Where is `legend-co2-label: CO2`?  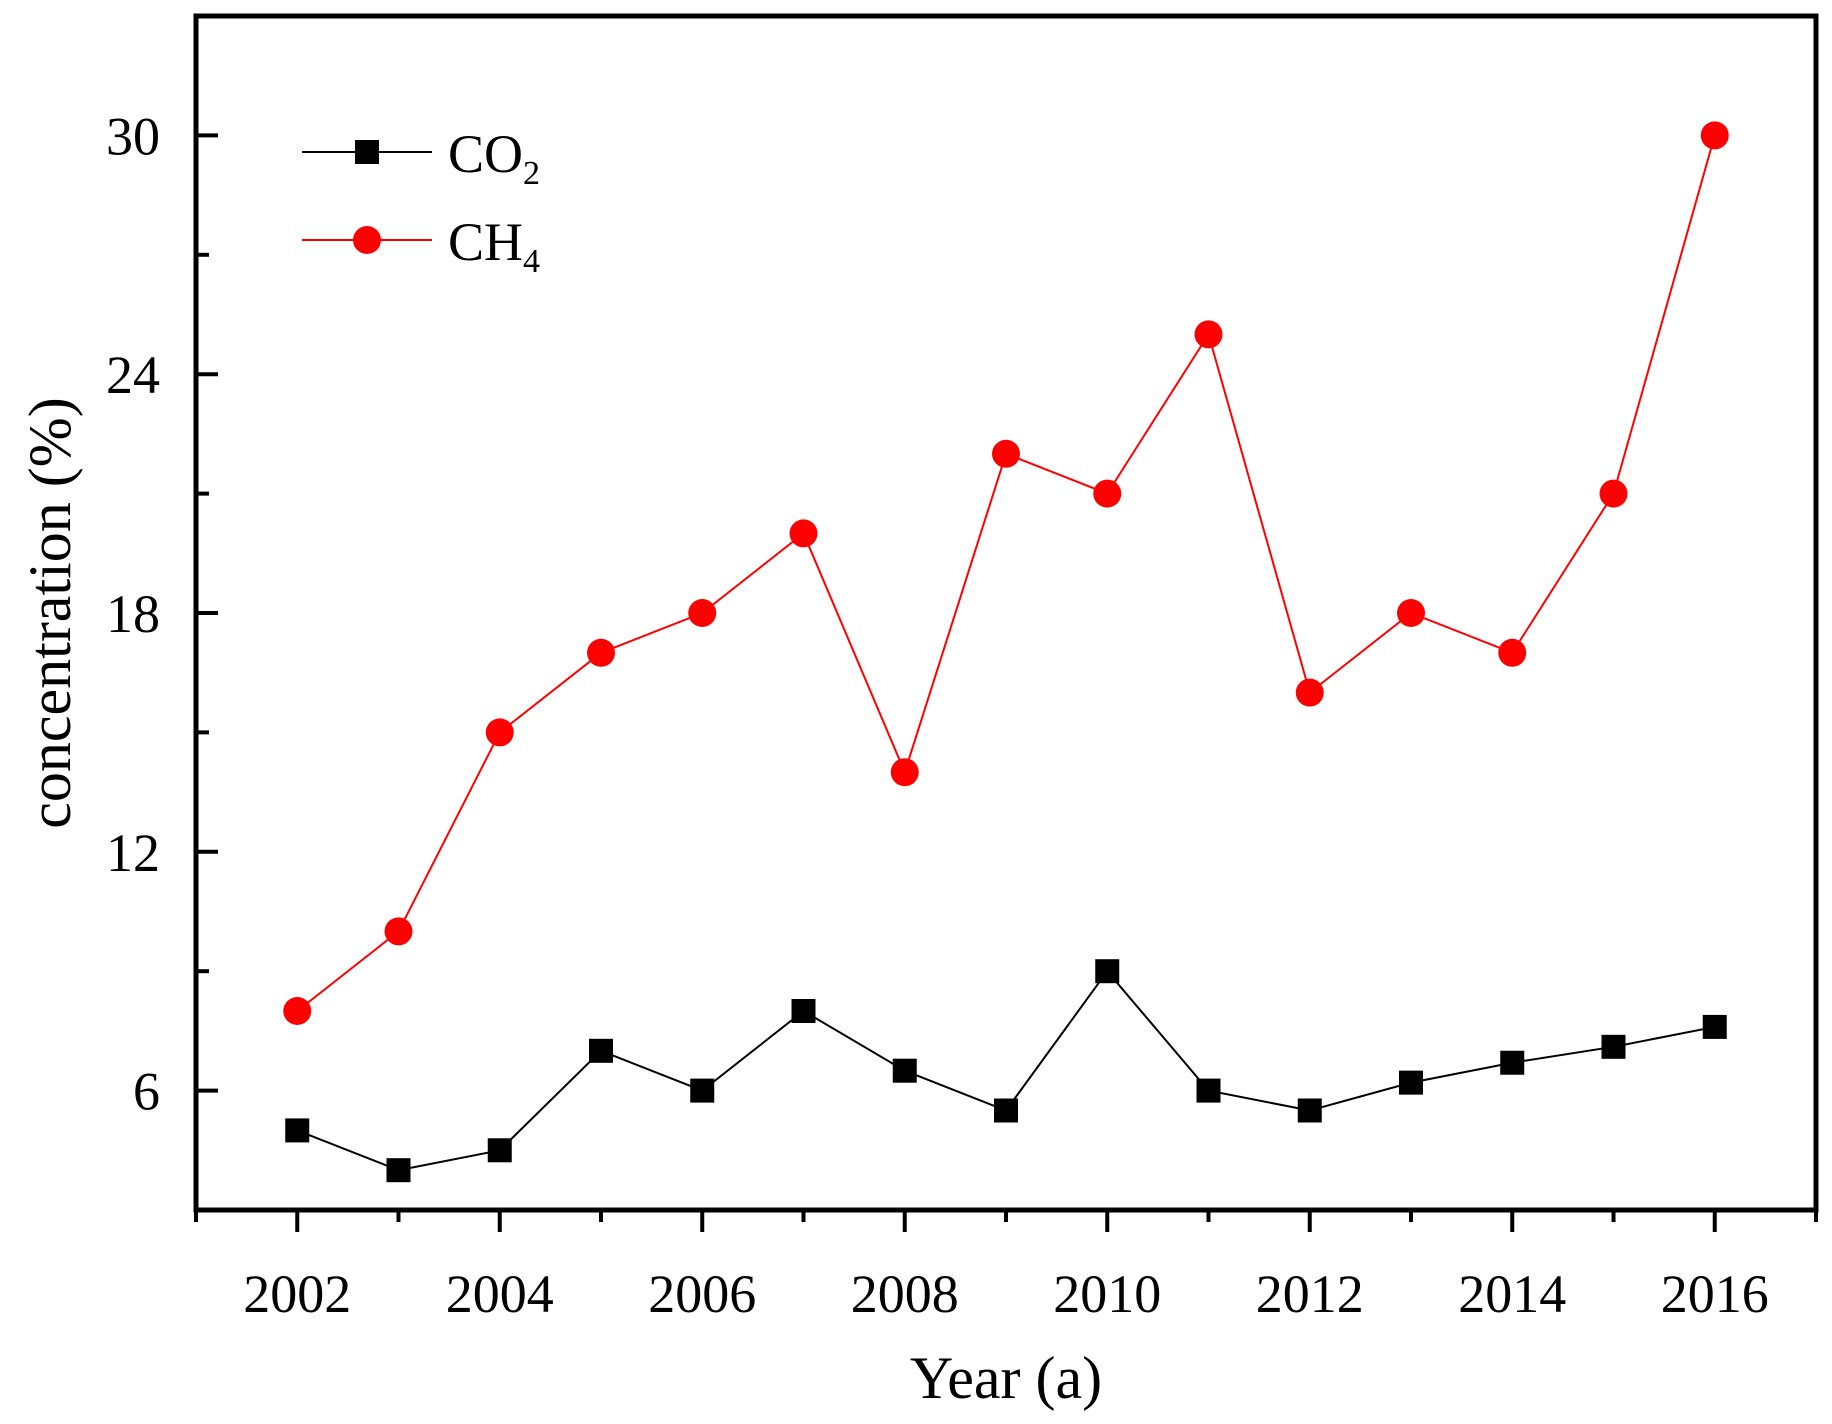
legend-co2-label: CO2 is located at coordinates (494, 158).